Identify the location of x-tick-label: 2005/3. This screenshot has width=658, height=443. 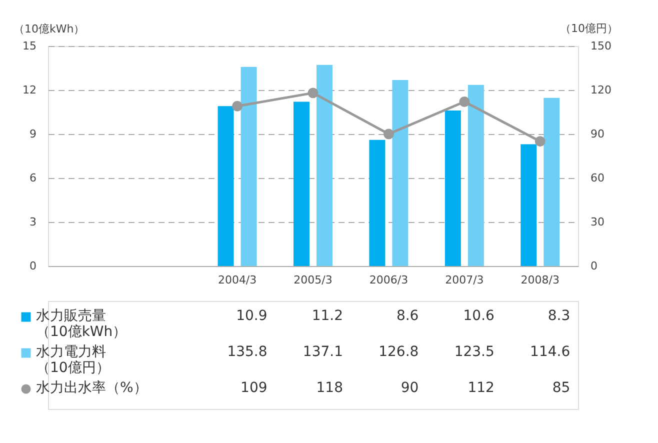
(313, 280).